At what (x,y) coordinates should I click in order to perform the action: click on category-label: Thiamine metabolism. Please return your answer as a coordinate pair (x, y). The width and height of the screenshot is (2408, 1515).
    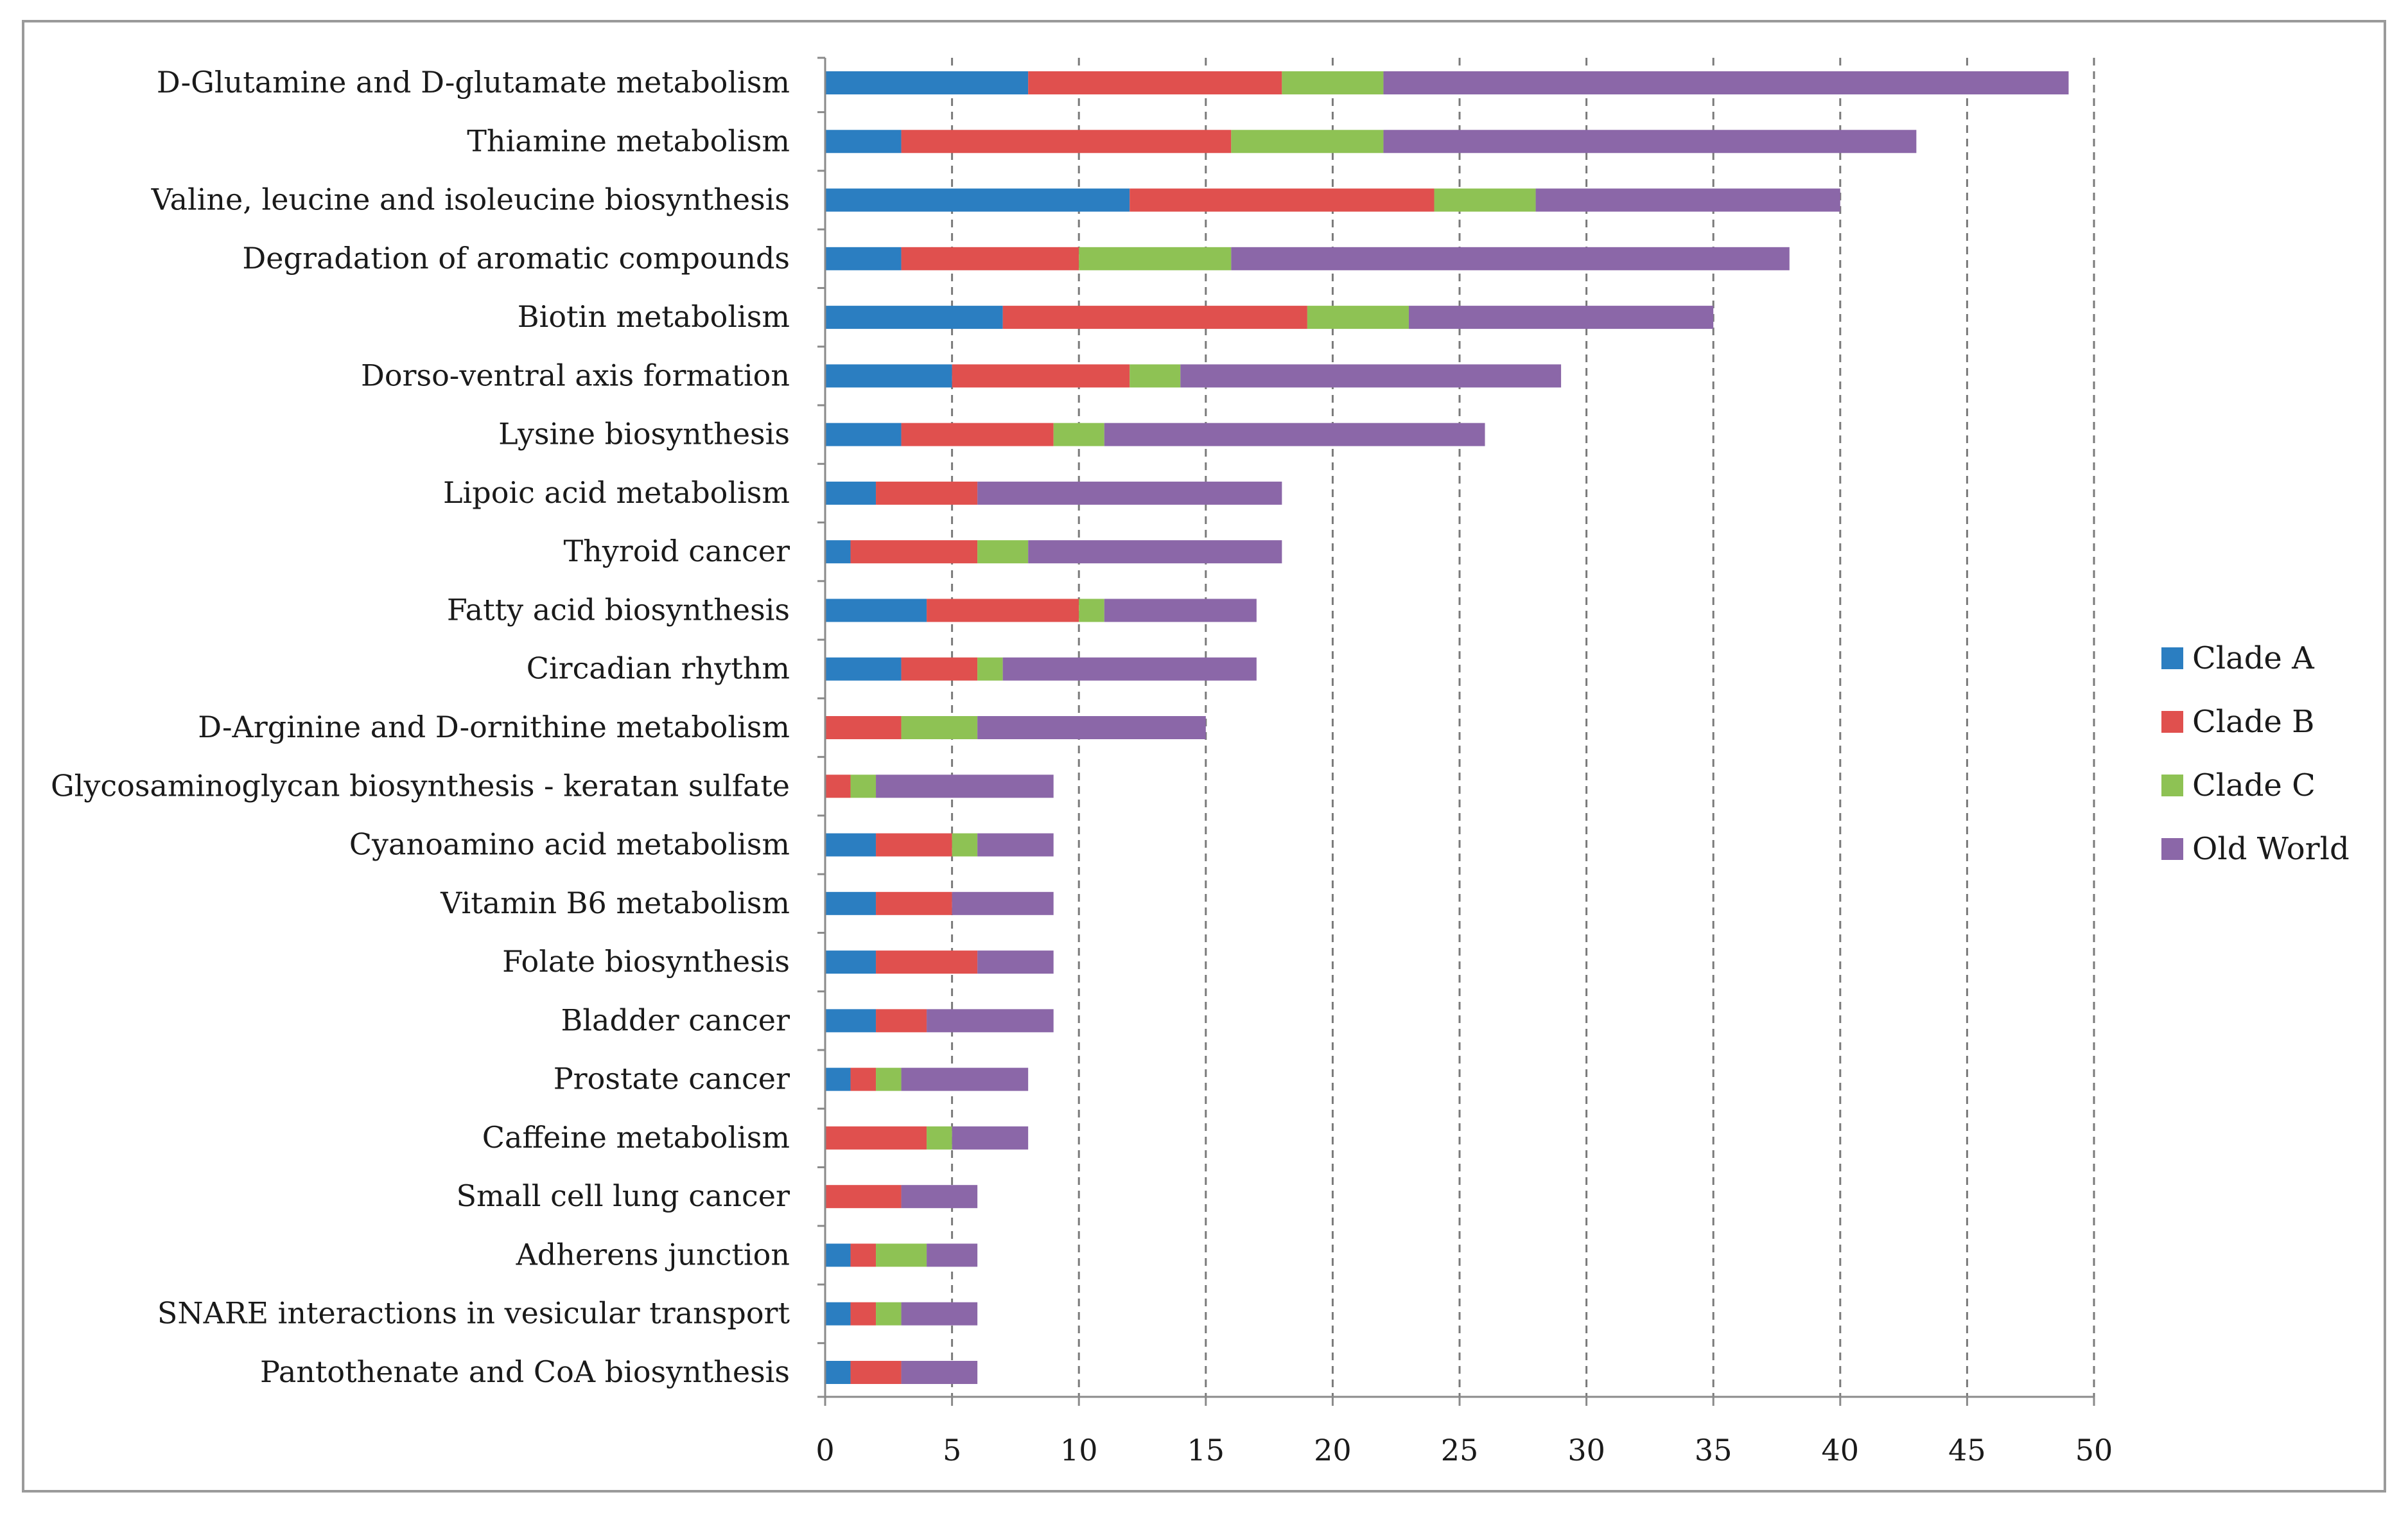
    Looking at the image, I should click on (628, 140).